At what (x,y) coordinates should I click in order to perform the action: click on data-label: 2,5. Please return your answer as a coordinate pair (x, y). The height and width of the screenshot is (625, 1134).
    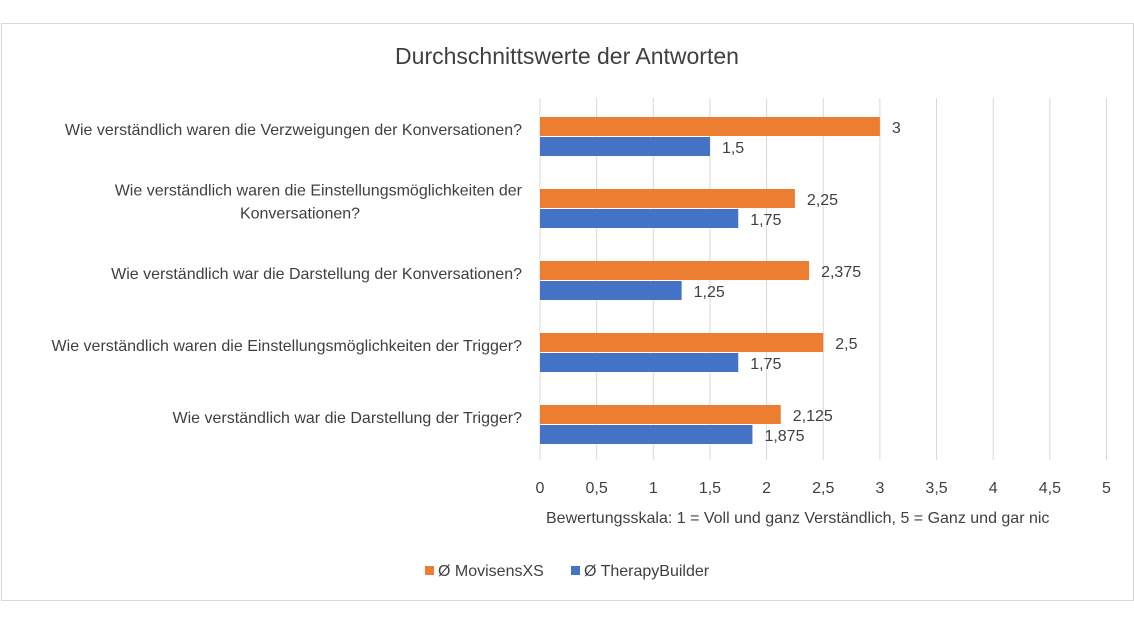
    Looking at the image, I should click on (846, 344).